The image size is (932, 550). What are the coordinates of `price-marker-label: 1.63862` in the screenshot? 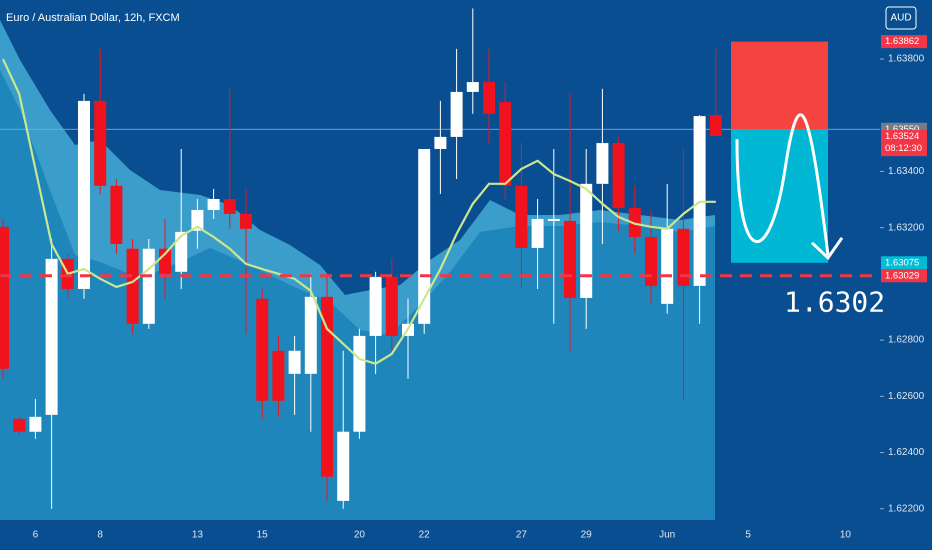 It's located at (902, 41).